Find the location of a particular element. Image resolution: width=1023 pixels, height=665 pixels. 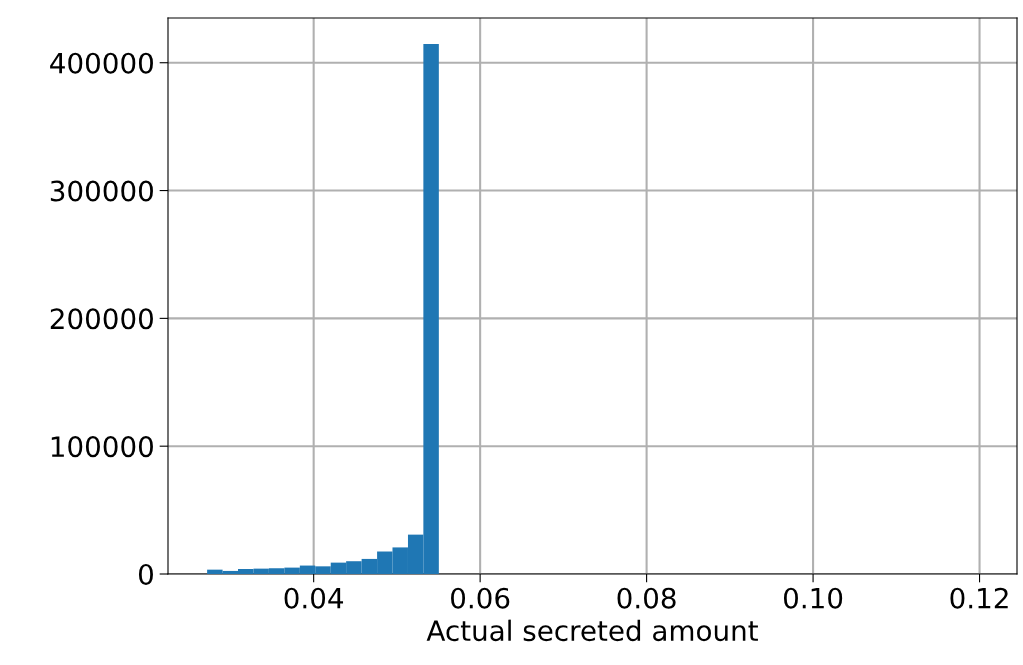

y-tick-label: 400000 is located at coordinates (101, 63).